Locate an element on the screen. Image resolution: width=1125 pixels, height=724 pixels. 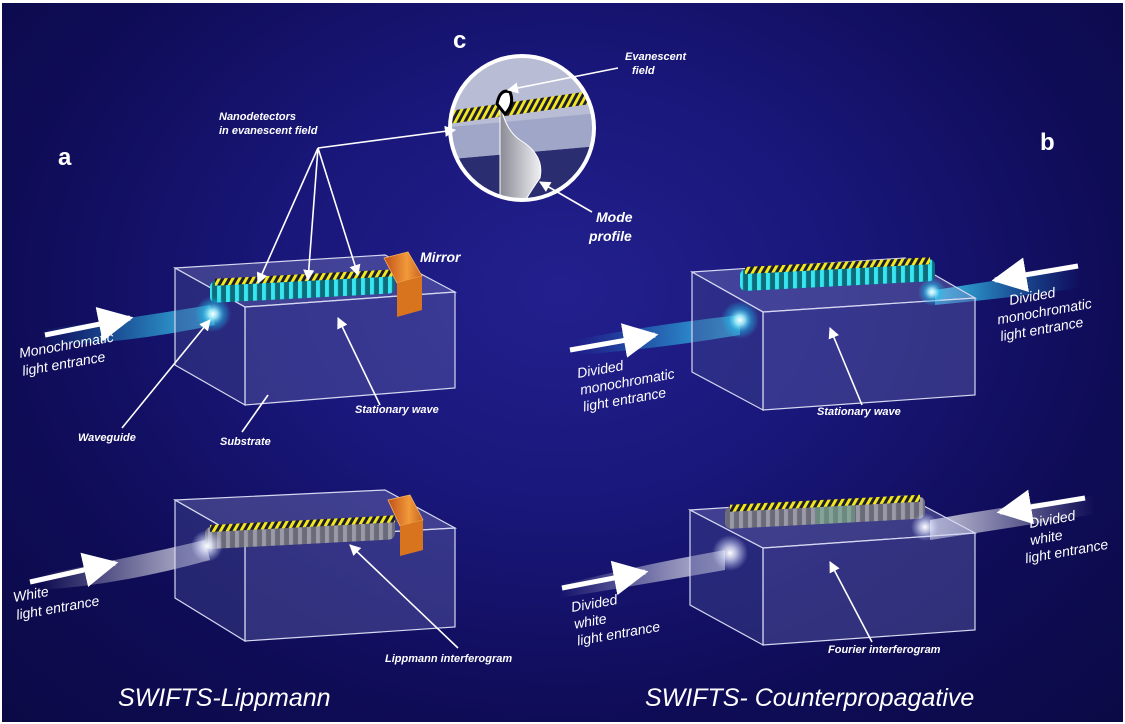
divided-white-left-label-2: white is located at coordinates (590, 620).